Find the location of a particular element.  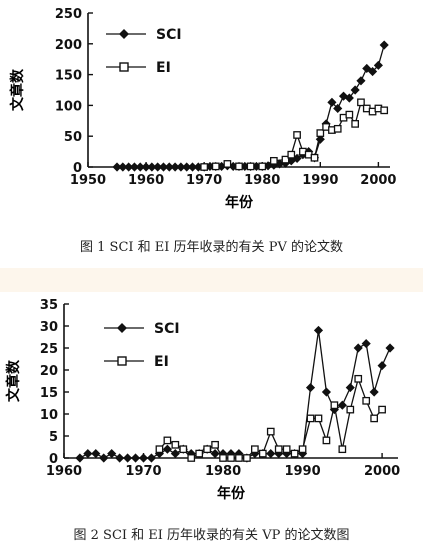

chart-1-xtick-label: 1970 is located at coordinates (204, 180).